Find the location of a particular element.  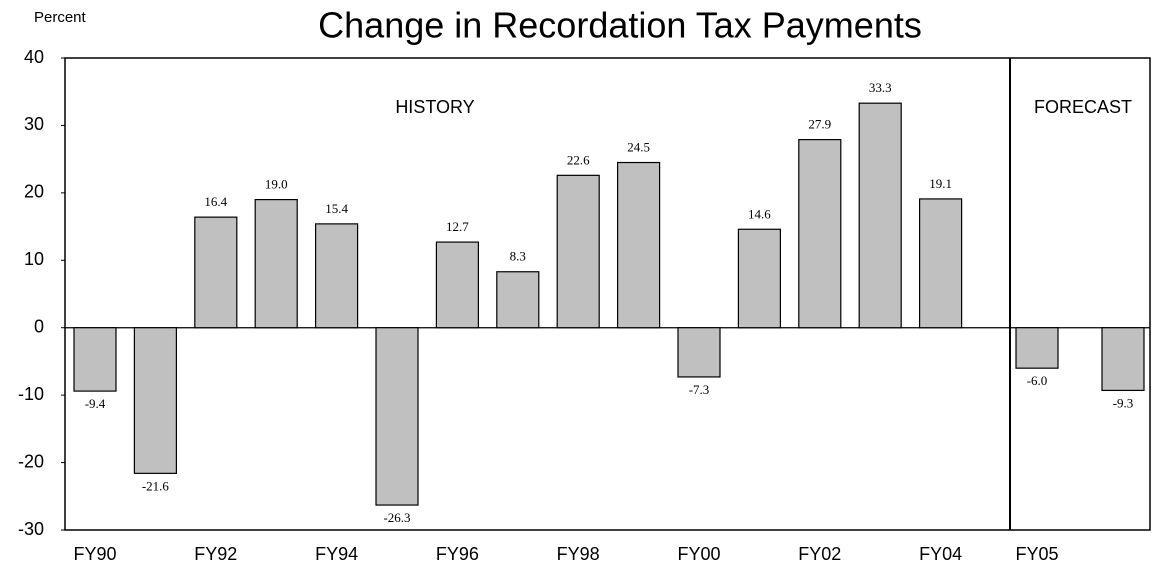

chart-title: Change in Recordation Tax Payments is located at coordinates (620, 25).